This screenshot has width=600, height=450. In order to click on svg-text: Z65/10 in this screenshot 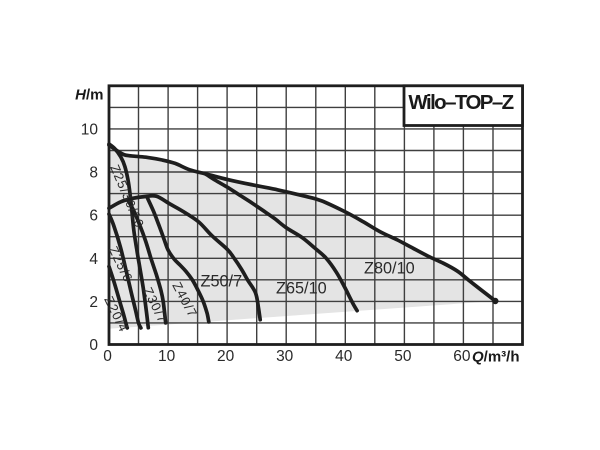, I will do `click(301, 289)`.